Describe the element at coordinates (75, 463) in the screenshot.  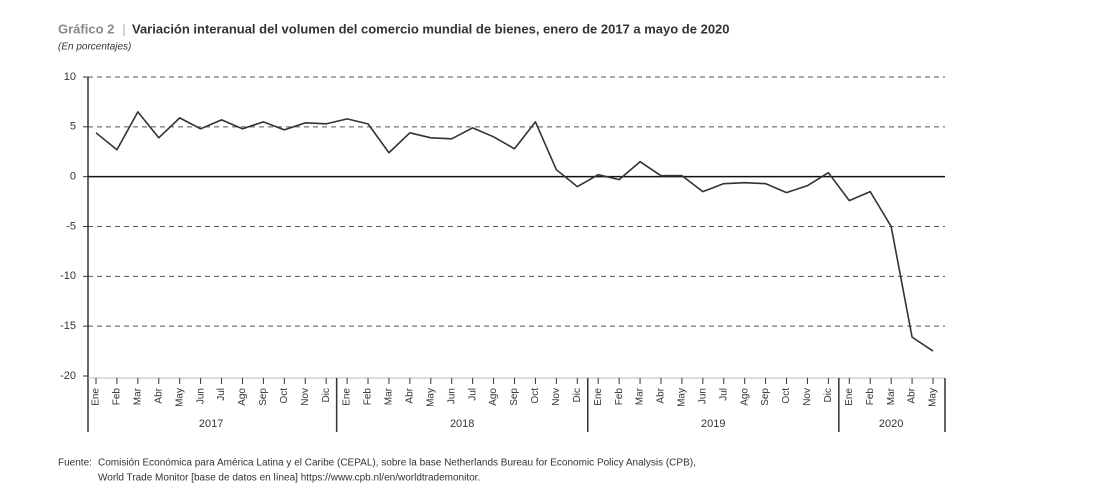
I see `source-label: Fuente:` at that location.